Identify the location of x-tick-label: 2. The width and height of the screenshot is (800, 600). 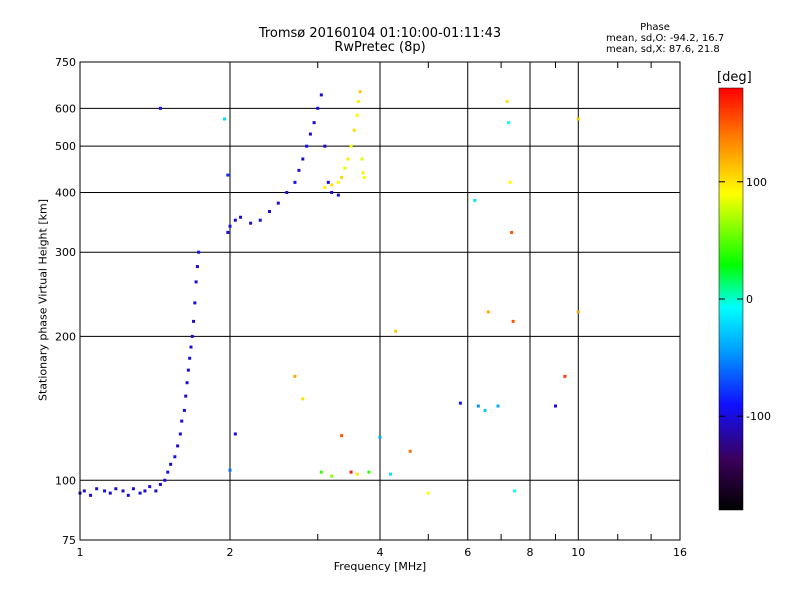
(230, 552).